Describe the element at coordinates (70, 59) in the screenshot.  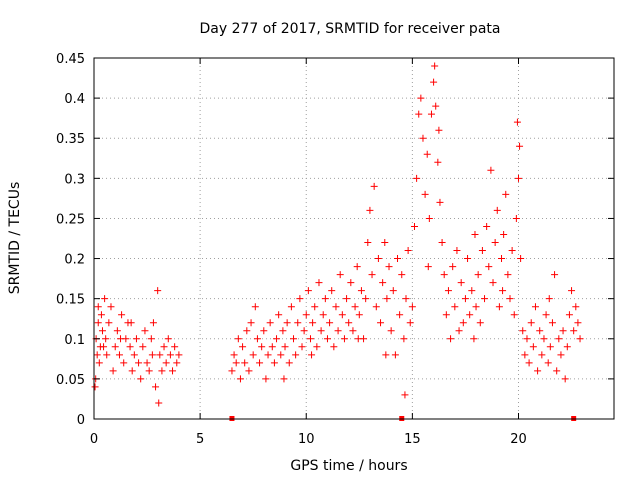
I see `y-tick-label: 0.45` at that location.